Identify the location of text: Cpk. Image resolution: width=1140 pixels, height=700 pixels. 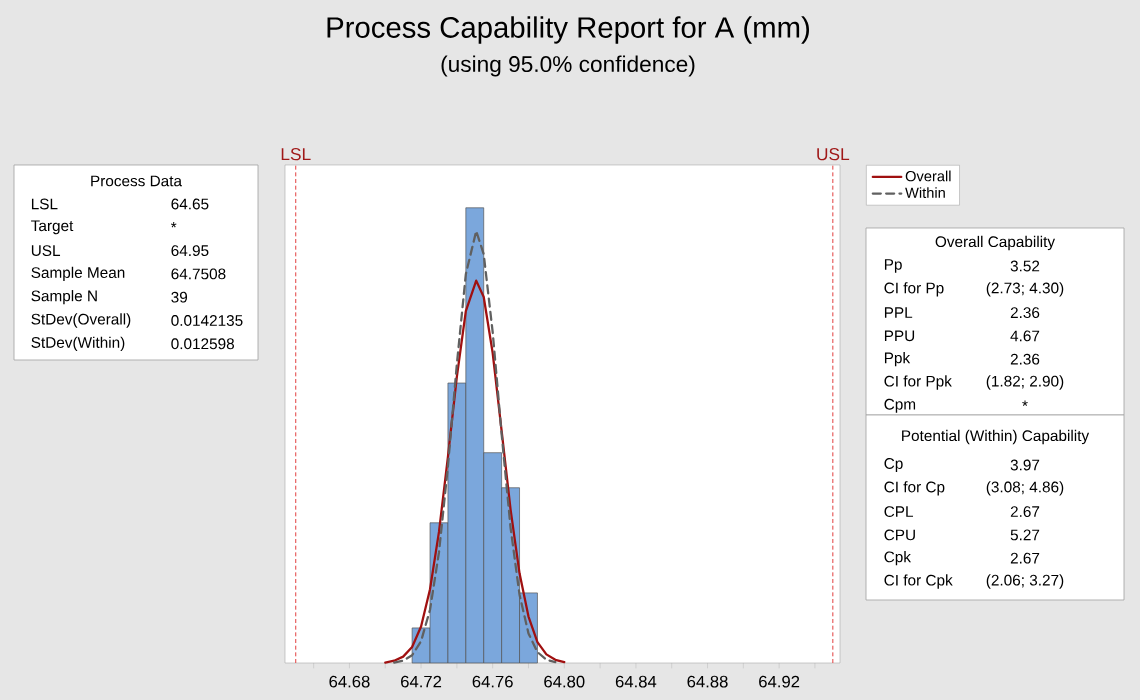
(897, 558).